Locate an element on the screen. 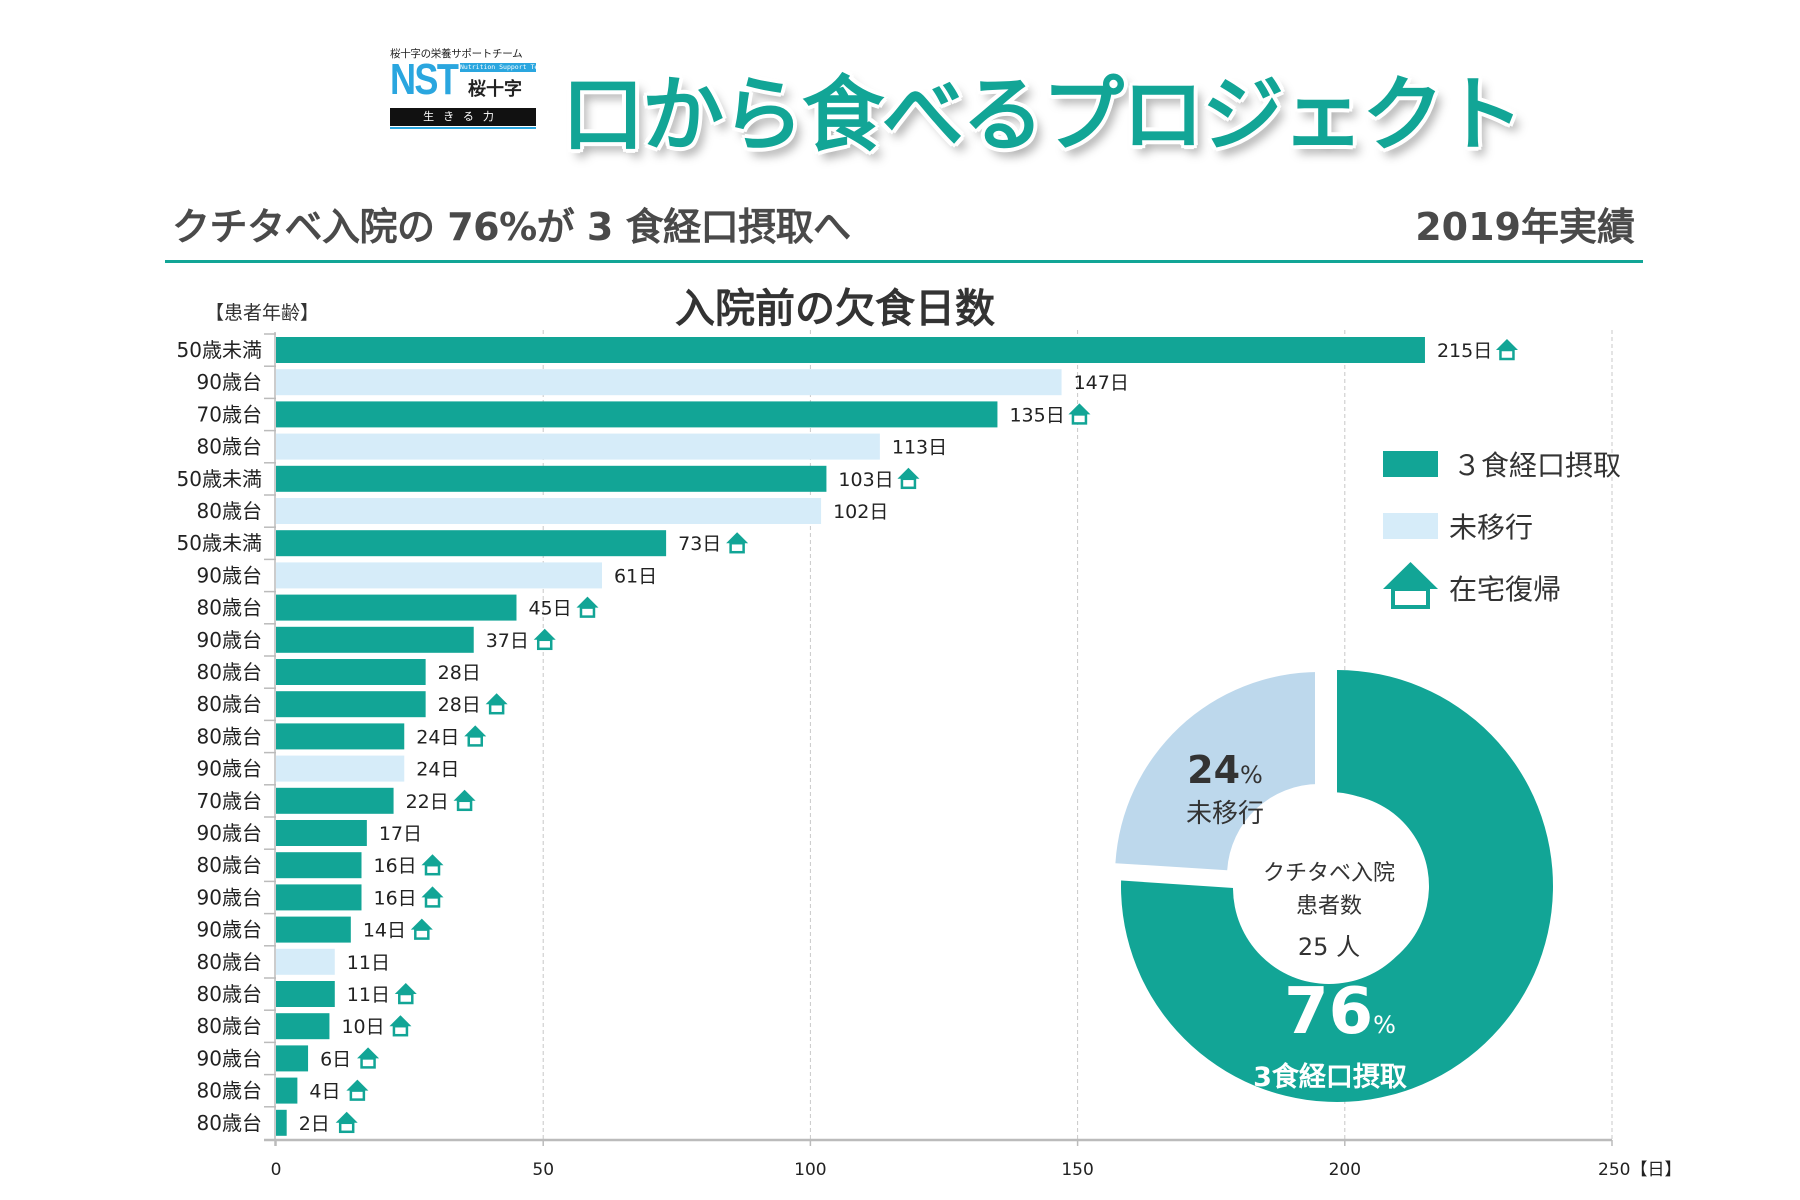 The height and width of the screenshot is (1200, 1800). divider is located at coordinates (904, 261).